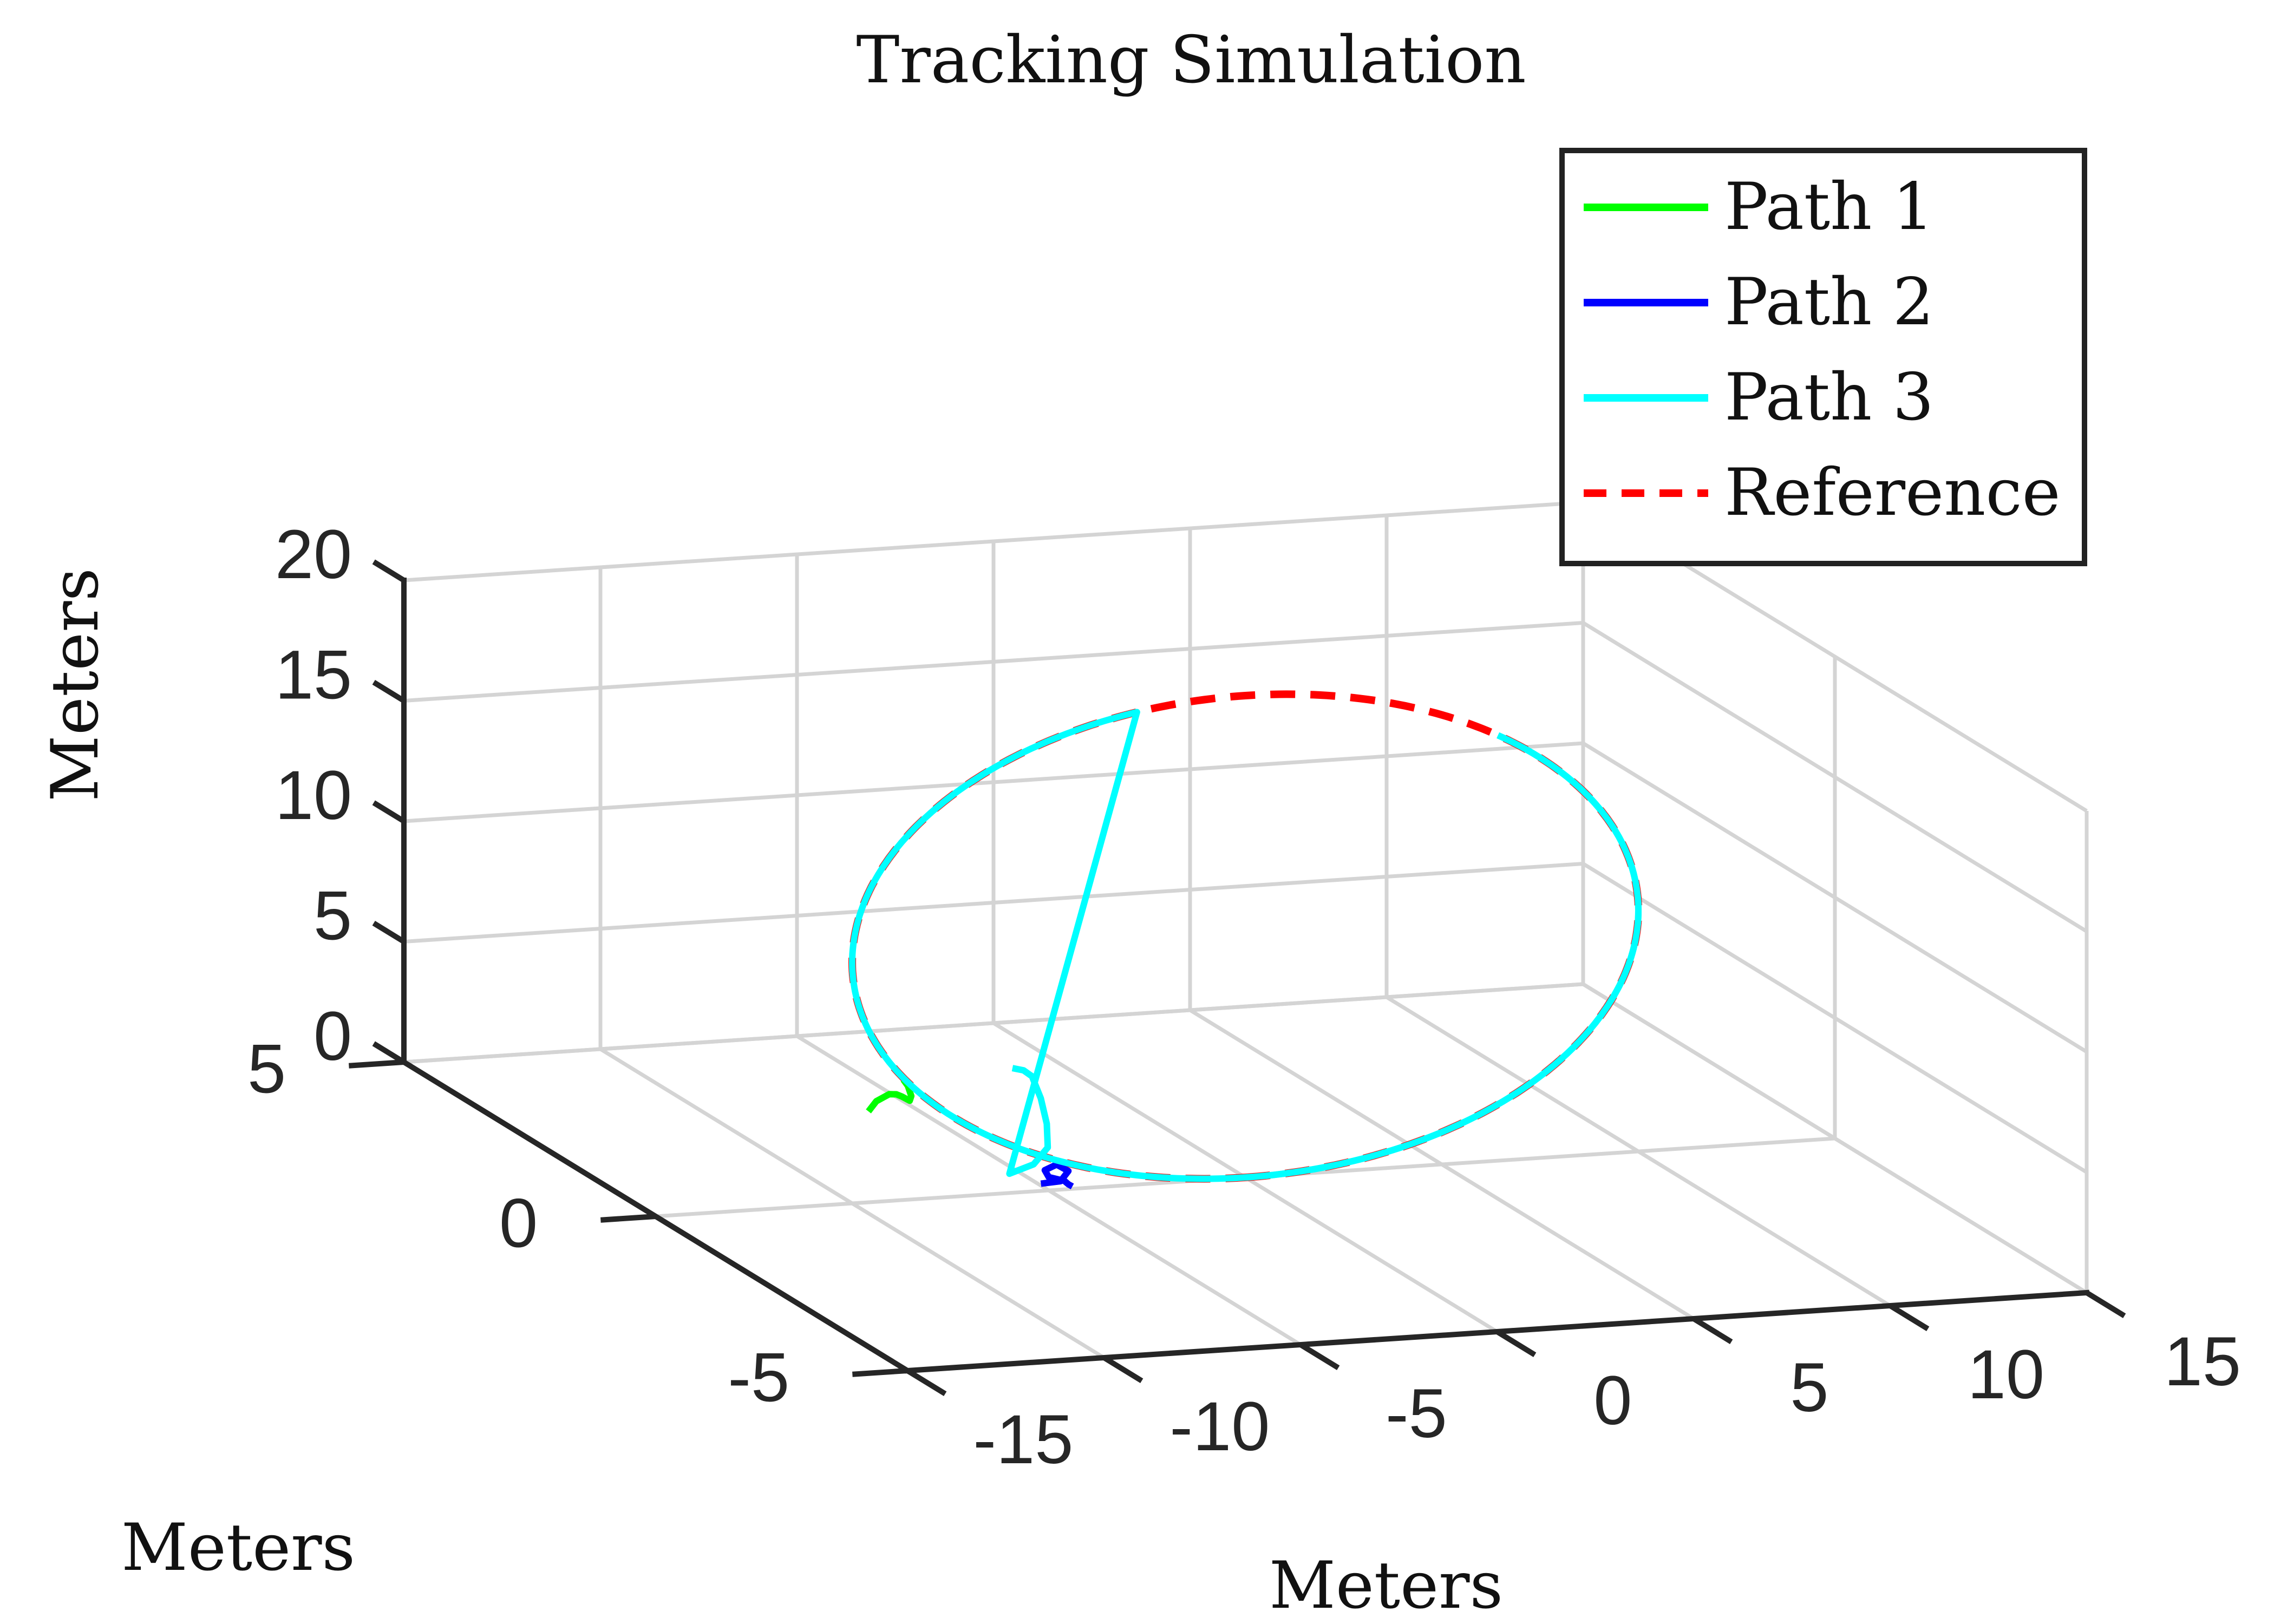 The height and width of the screenshot is (1624, 2274). What do you see at coordinates (2203, 1361) in the screenshot?
I see `x-tick-label: 15` at bounding box center [2203, 1361].